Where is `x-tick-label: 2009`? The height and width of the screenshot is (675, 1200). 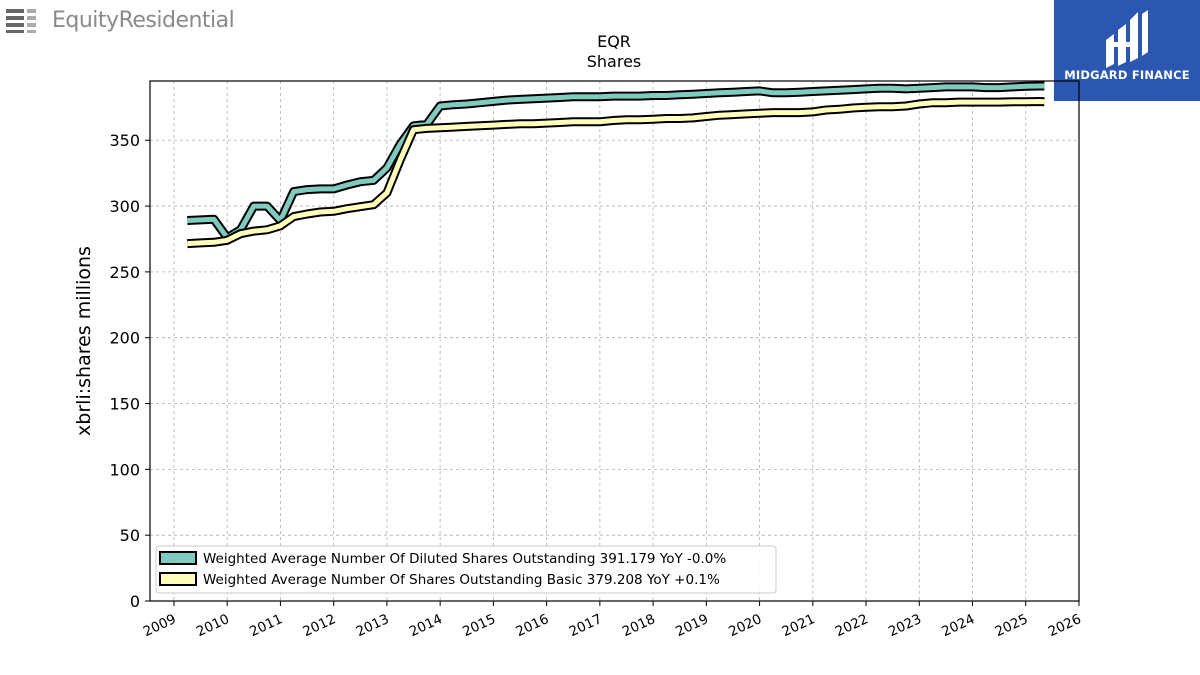
x-tick-label: 2009 is located at coordinates (160, 625).